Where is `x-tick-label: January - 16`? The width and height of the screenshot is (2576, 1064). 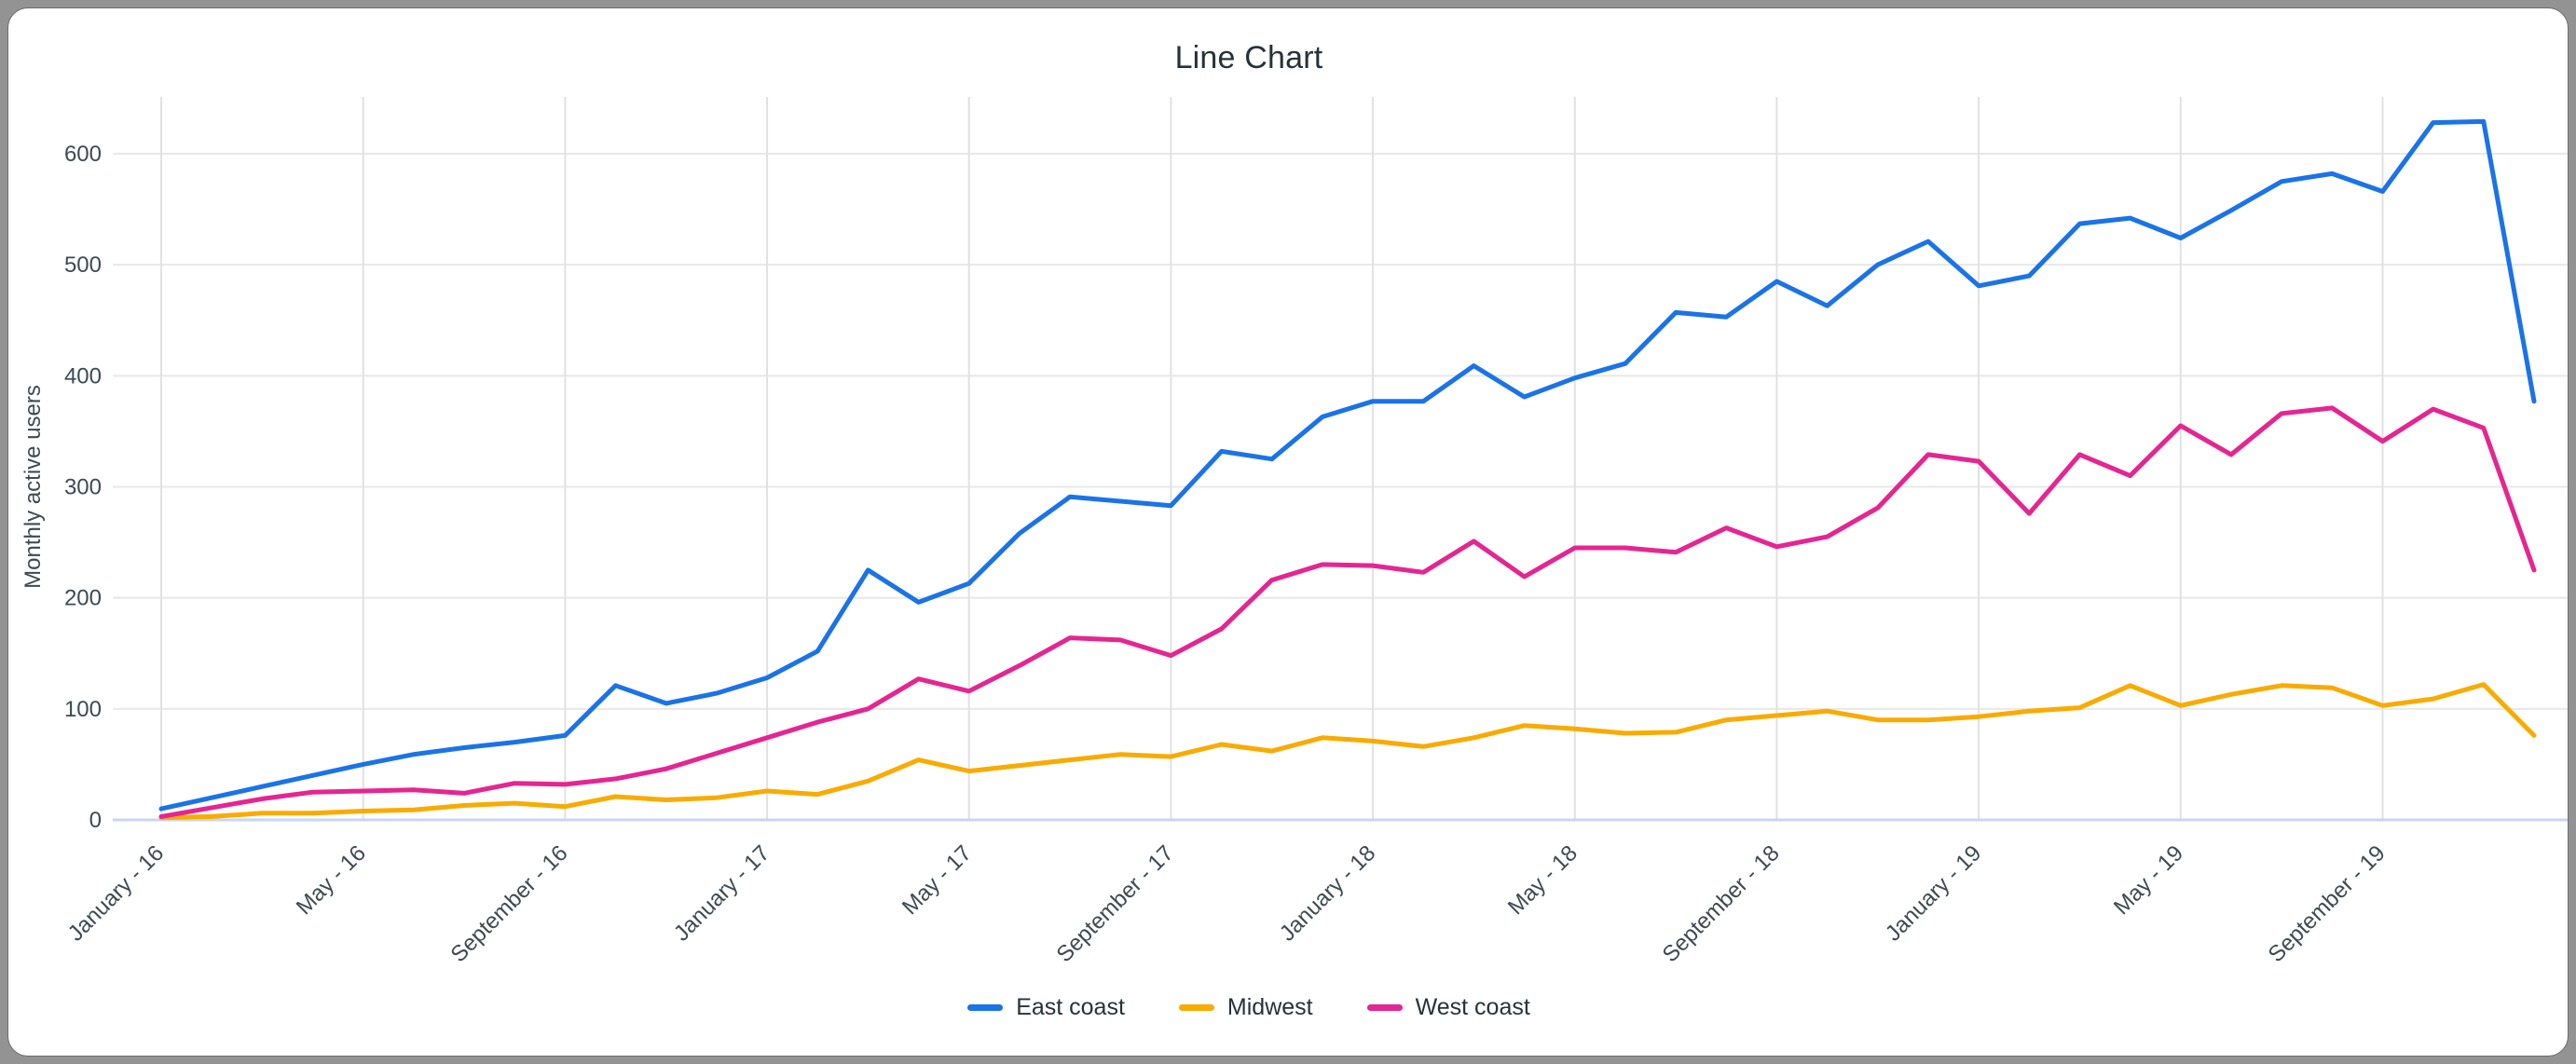 x-tick-label: January - 16 is located at coordinates (116, 893).